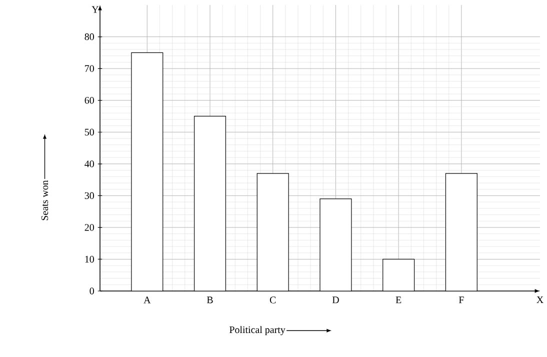  I want to click on x-tick-label: B, so click(209, 300).